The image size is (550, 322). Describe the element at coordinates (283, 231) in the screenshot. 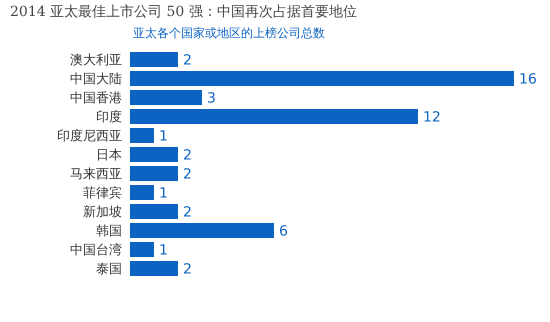

I see `data-label: 6` at that location.